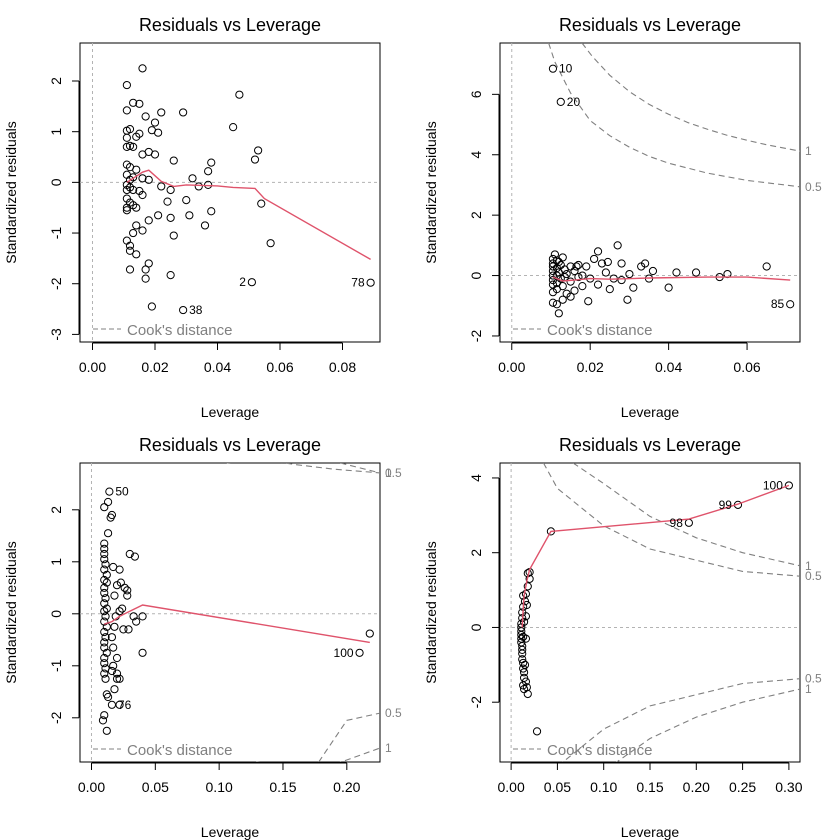  What do you see at coordinates (56, 81) in the screenshot?
I see `y-tick-label: 2` at bounding box center [56, 81].